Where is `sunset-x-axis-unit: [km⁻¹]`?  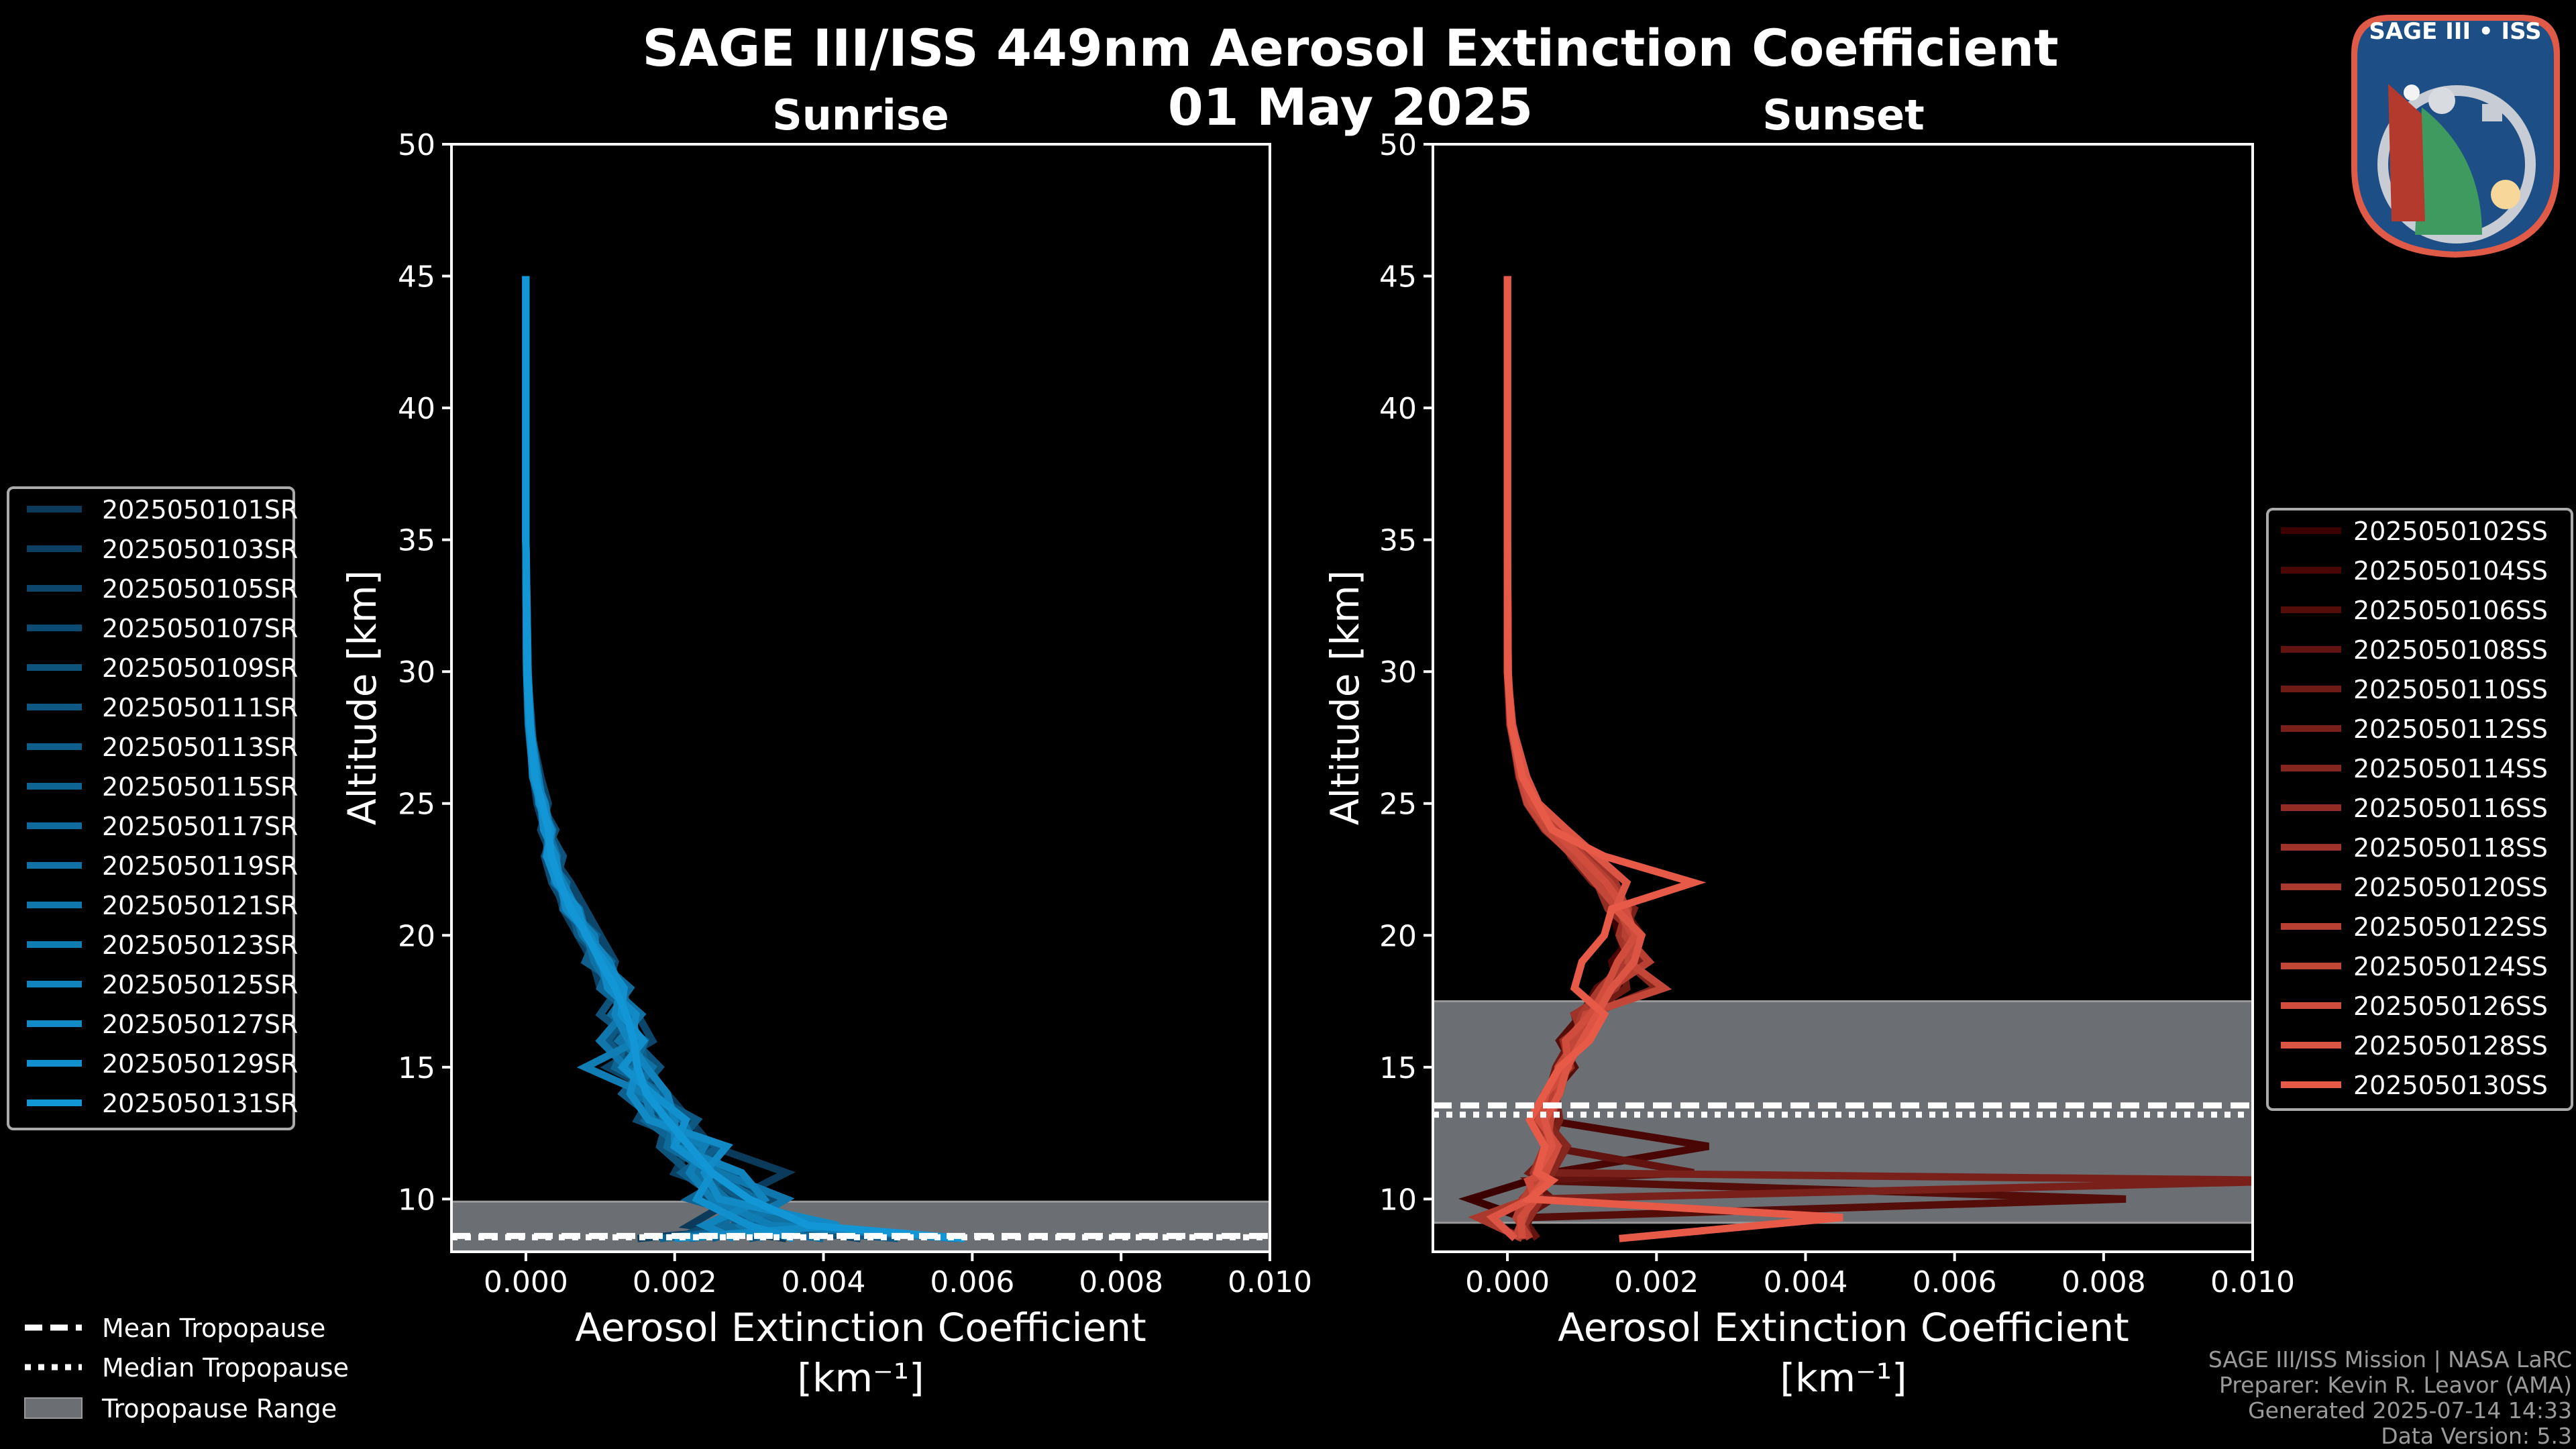 sunset-x-axis-unit: [km⁻¹] is located at coordinates (1843, 1378).